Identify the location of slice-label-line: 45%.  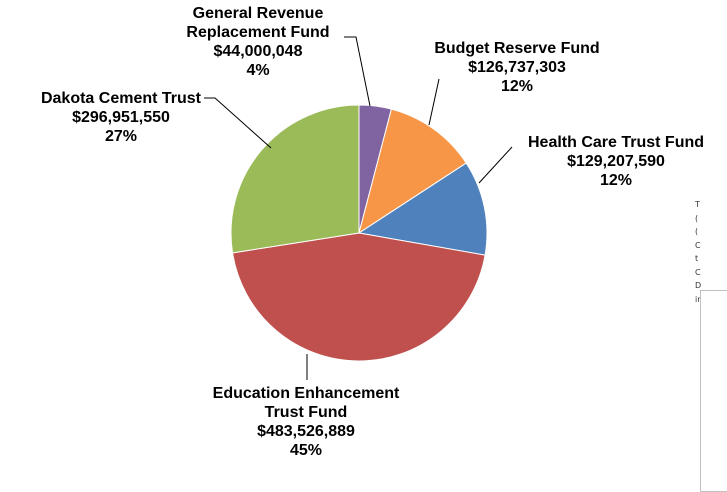
(306, 450).